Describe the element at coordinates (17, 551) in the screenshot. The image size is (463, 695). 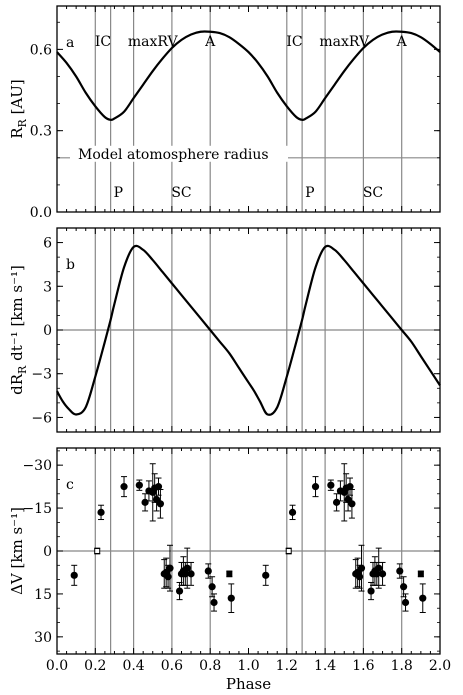
I see `y-axis-label: ΔV [km s⁻¹]` at that location.